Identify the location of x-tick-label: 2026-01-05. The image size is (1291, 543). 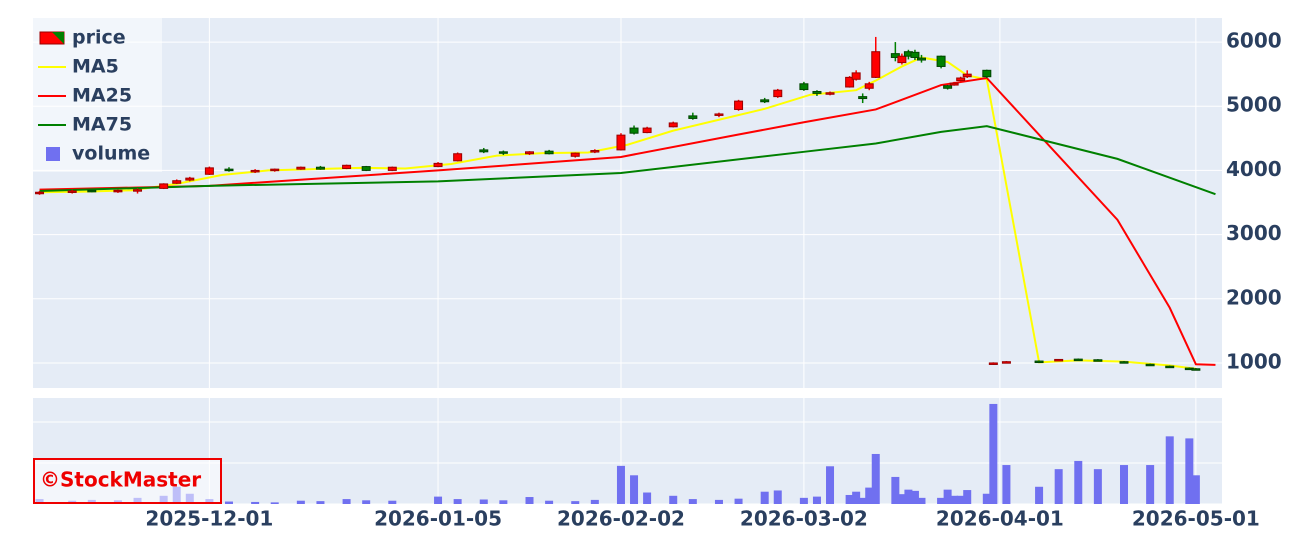
(438, 519).